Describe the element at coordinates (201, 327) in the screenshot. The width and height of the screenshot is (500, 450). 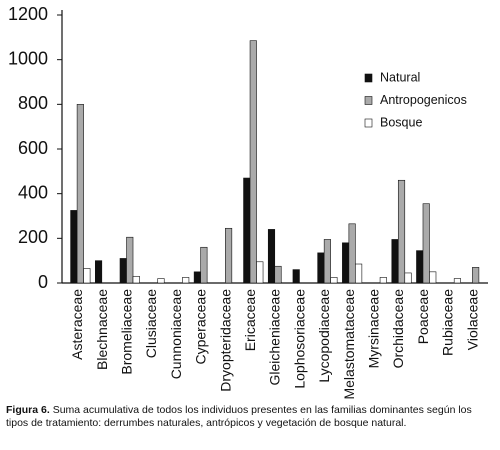
I see `x-tick-label: Cyperaceae` at that location.